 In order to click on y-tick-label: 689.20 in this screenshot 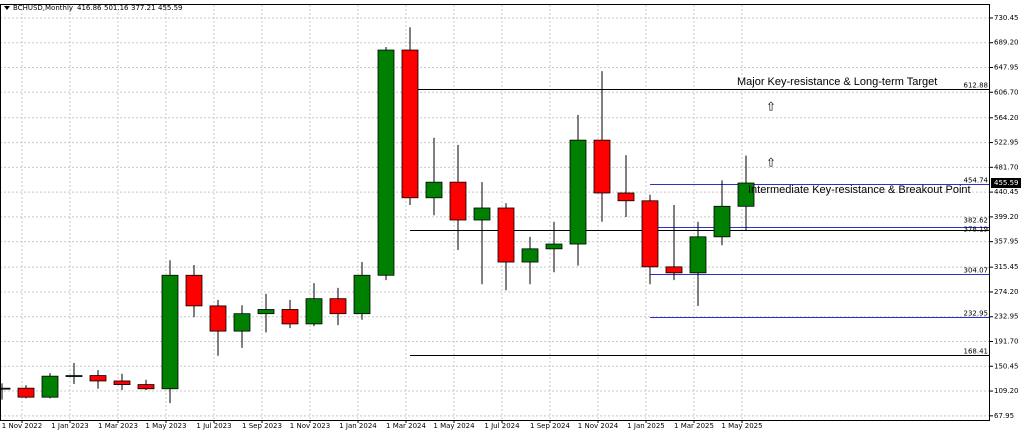, I will do `click(1006, 43)`.